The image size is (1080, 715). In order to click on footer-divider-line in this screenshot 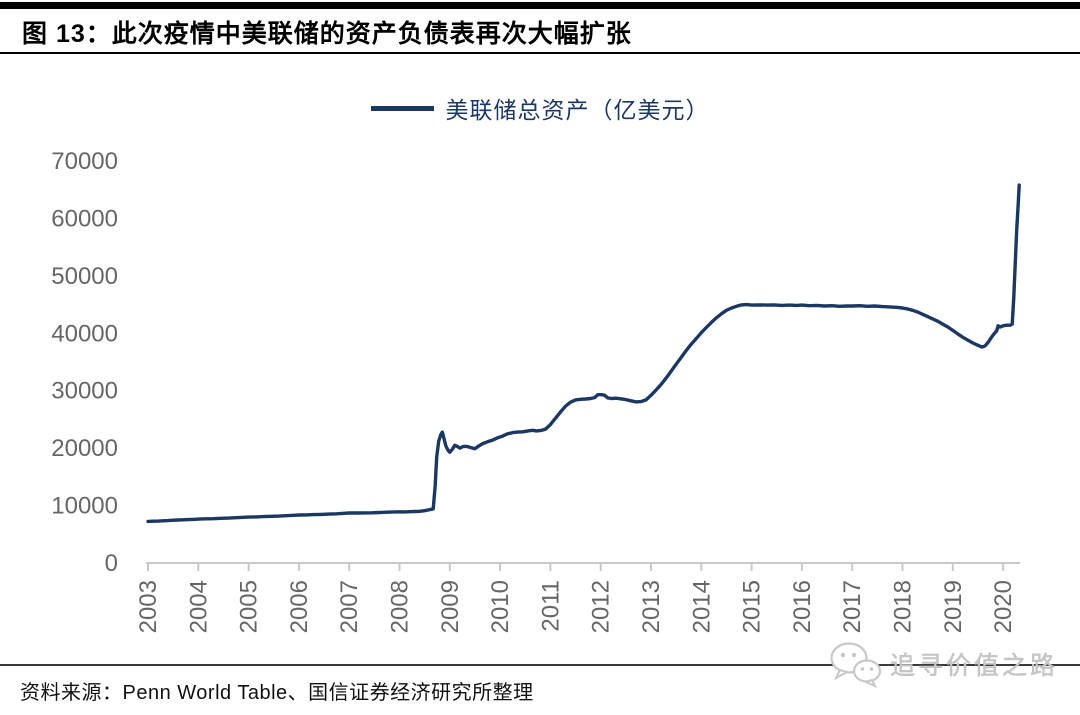, I will do `click(540, 665)`.